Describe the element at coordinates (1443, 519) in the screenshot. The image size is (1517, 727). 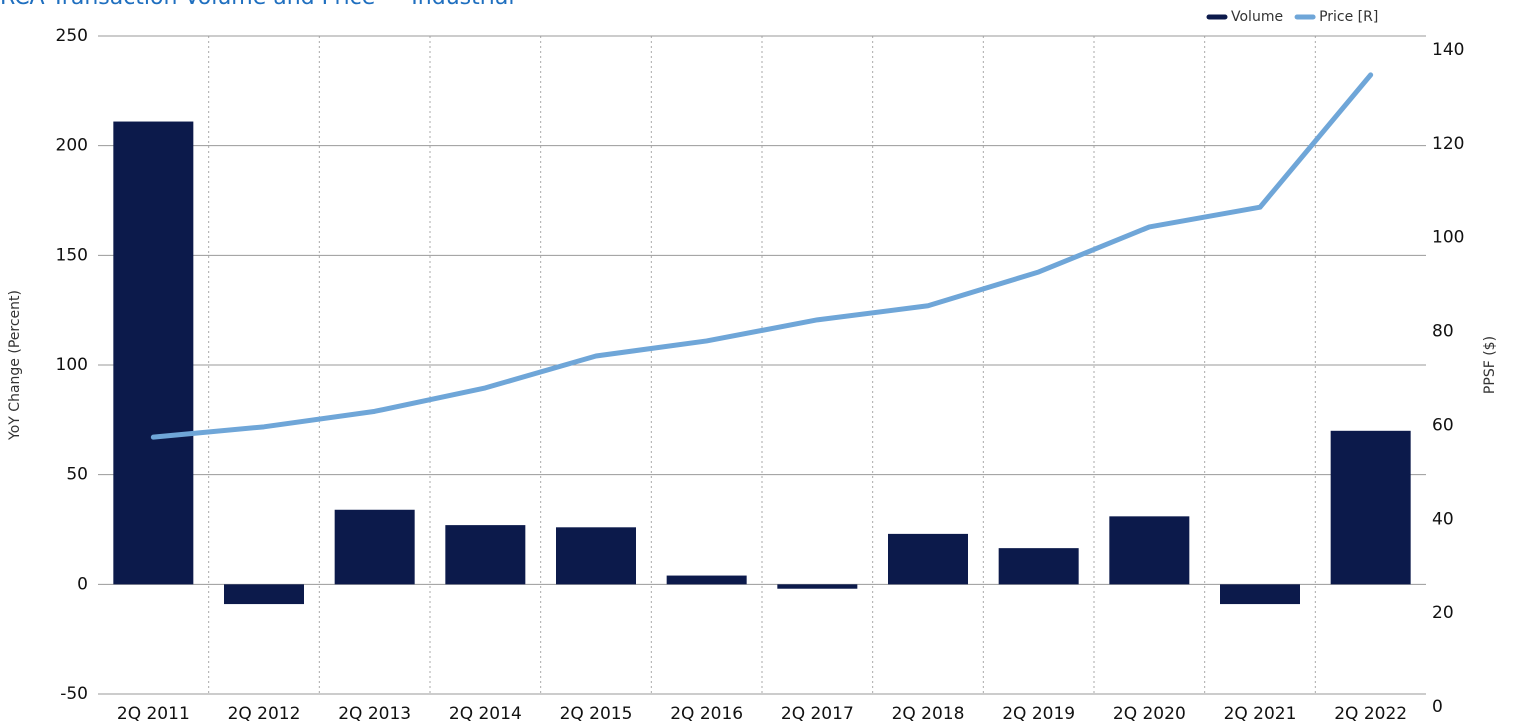
I see `y2-tick-label: 40` at that location.